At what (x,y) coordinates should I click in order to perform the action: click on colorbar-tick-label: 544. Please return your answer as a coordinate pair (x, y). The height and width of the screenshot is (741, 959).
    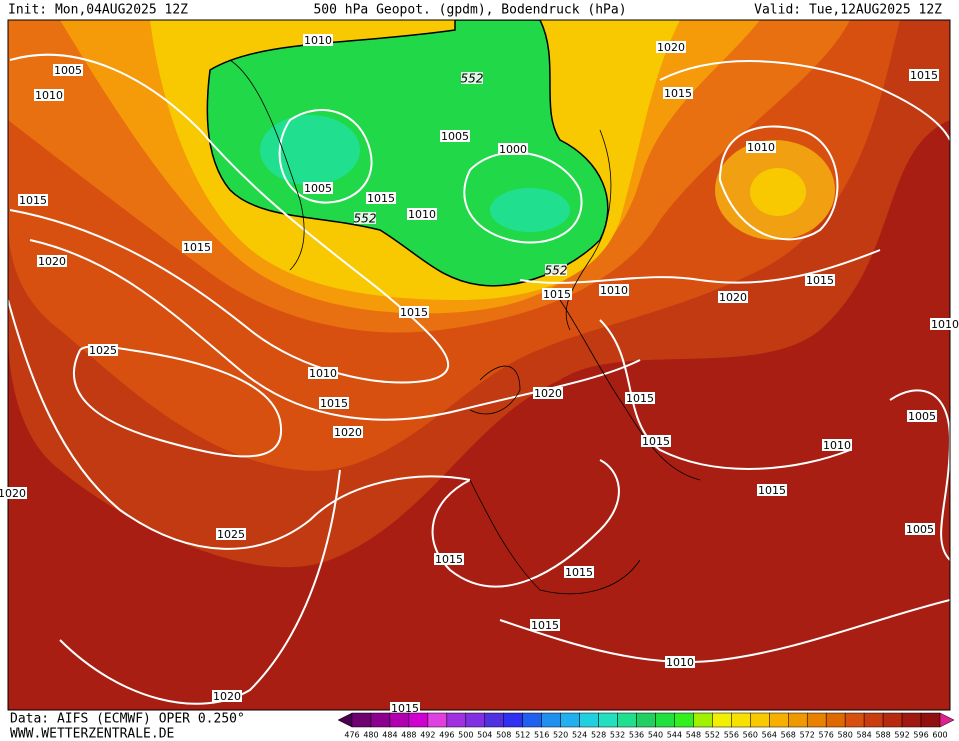
    Looking at the image, I should click on (674, 735).